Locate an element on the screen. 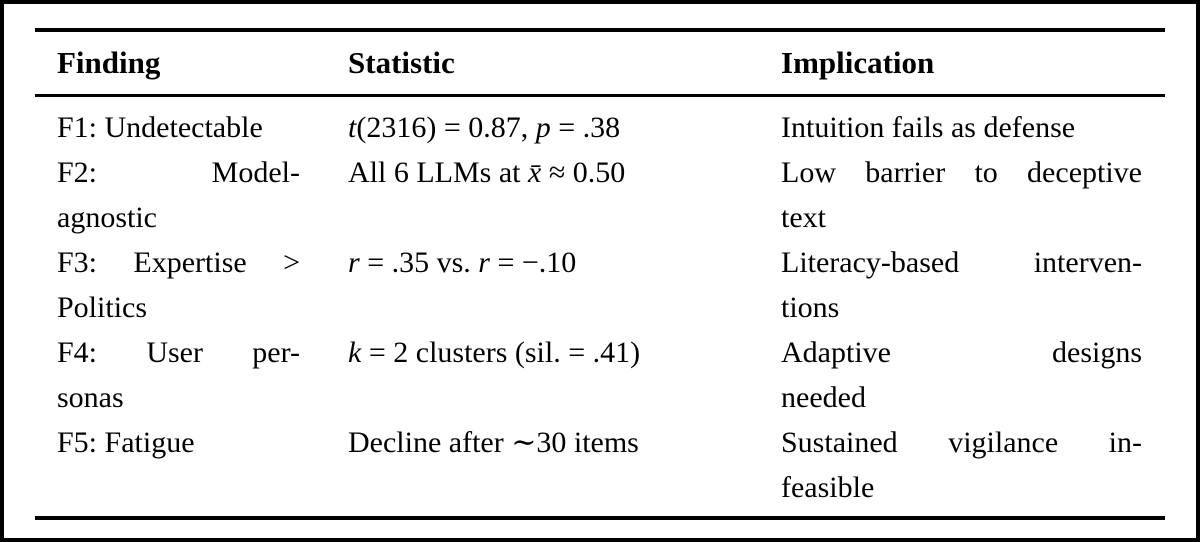  implication-line: tions is located at coordinates (810, 307).